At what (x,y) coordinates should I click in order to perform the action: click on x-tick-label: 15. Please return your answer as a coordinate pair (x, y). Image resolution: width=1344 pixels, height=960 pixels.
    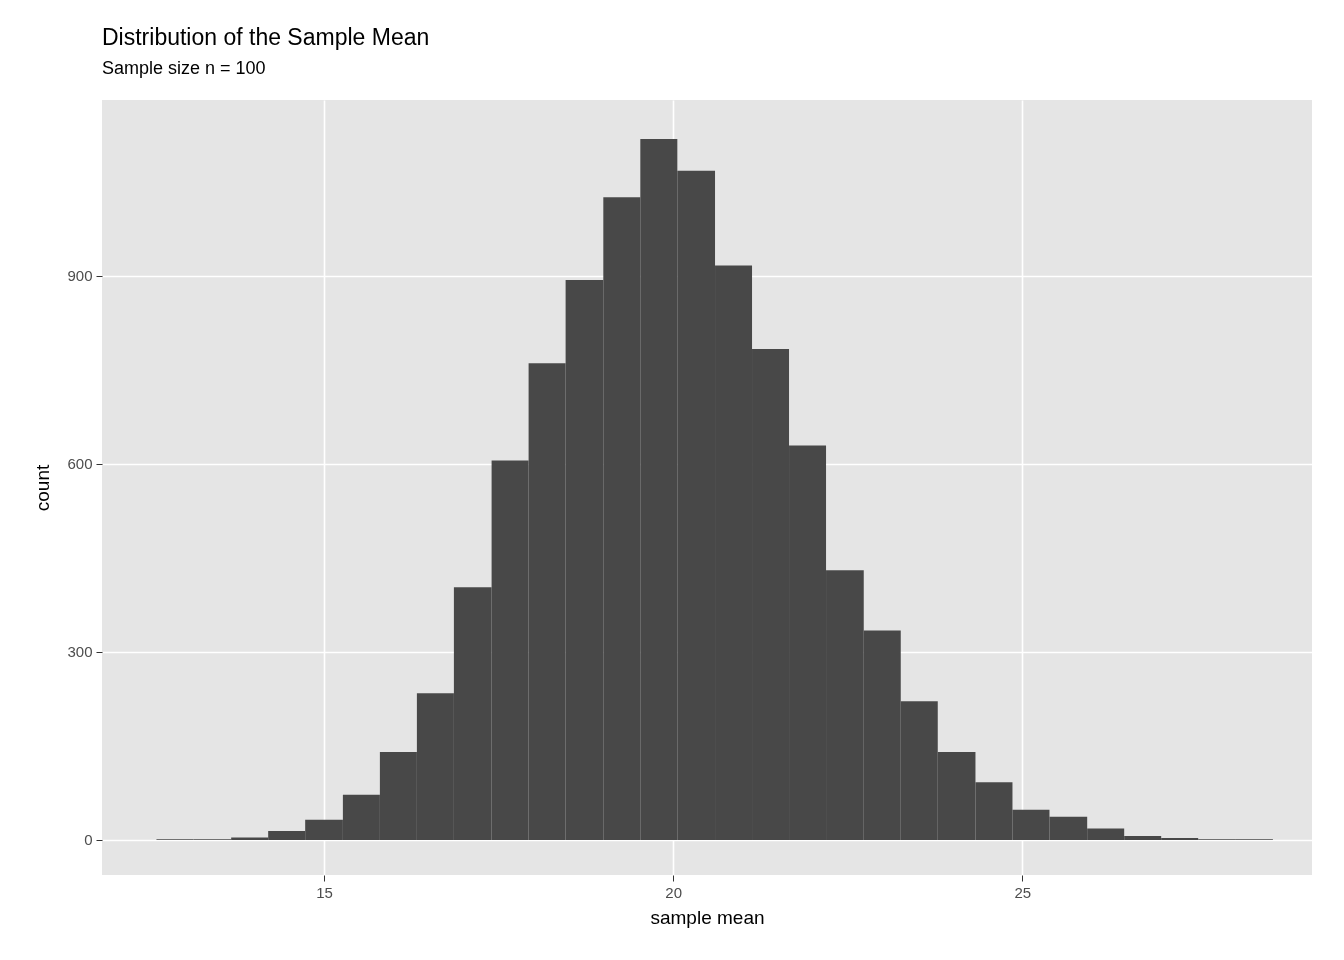
    Looking at the image, I should click on (324, 892).